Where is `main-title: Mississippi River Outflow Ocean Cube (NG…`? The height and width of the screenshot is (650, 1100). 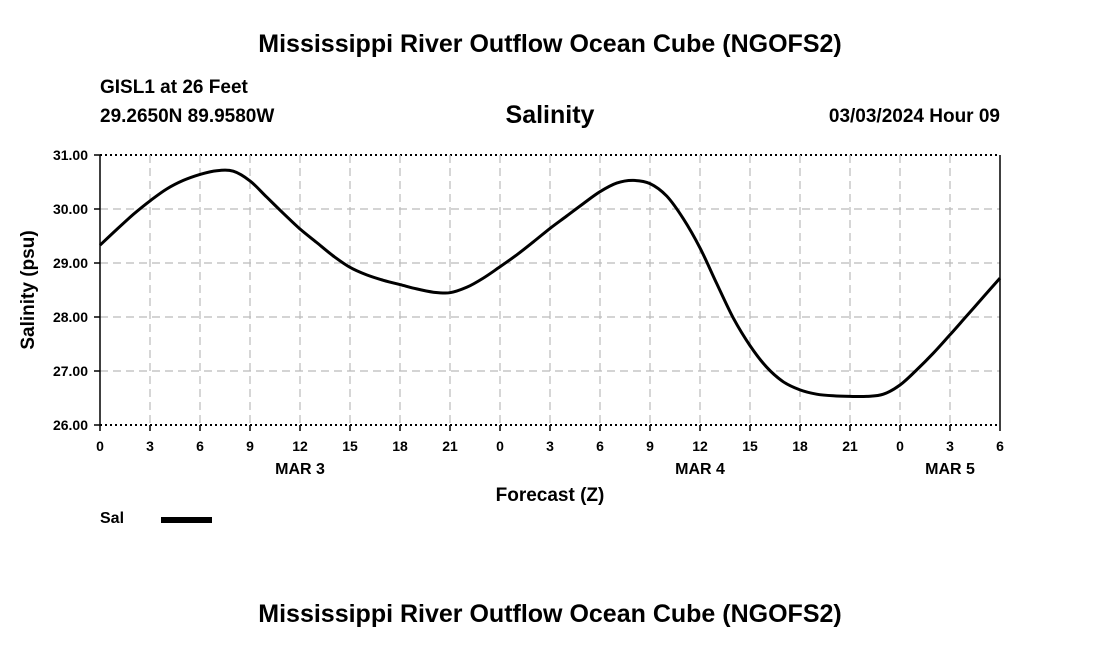
main-title: Mississippi River Outflow Ocean Cube (NG… is located at coordinates (550, 44).